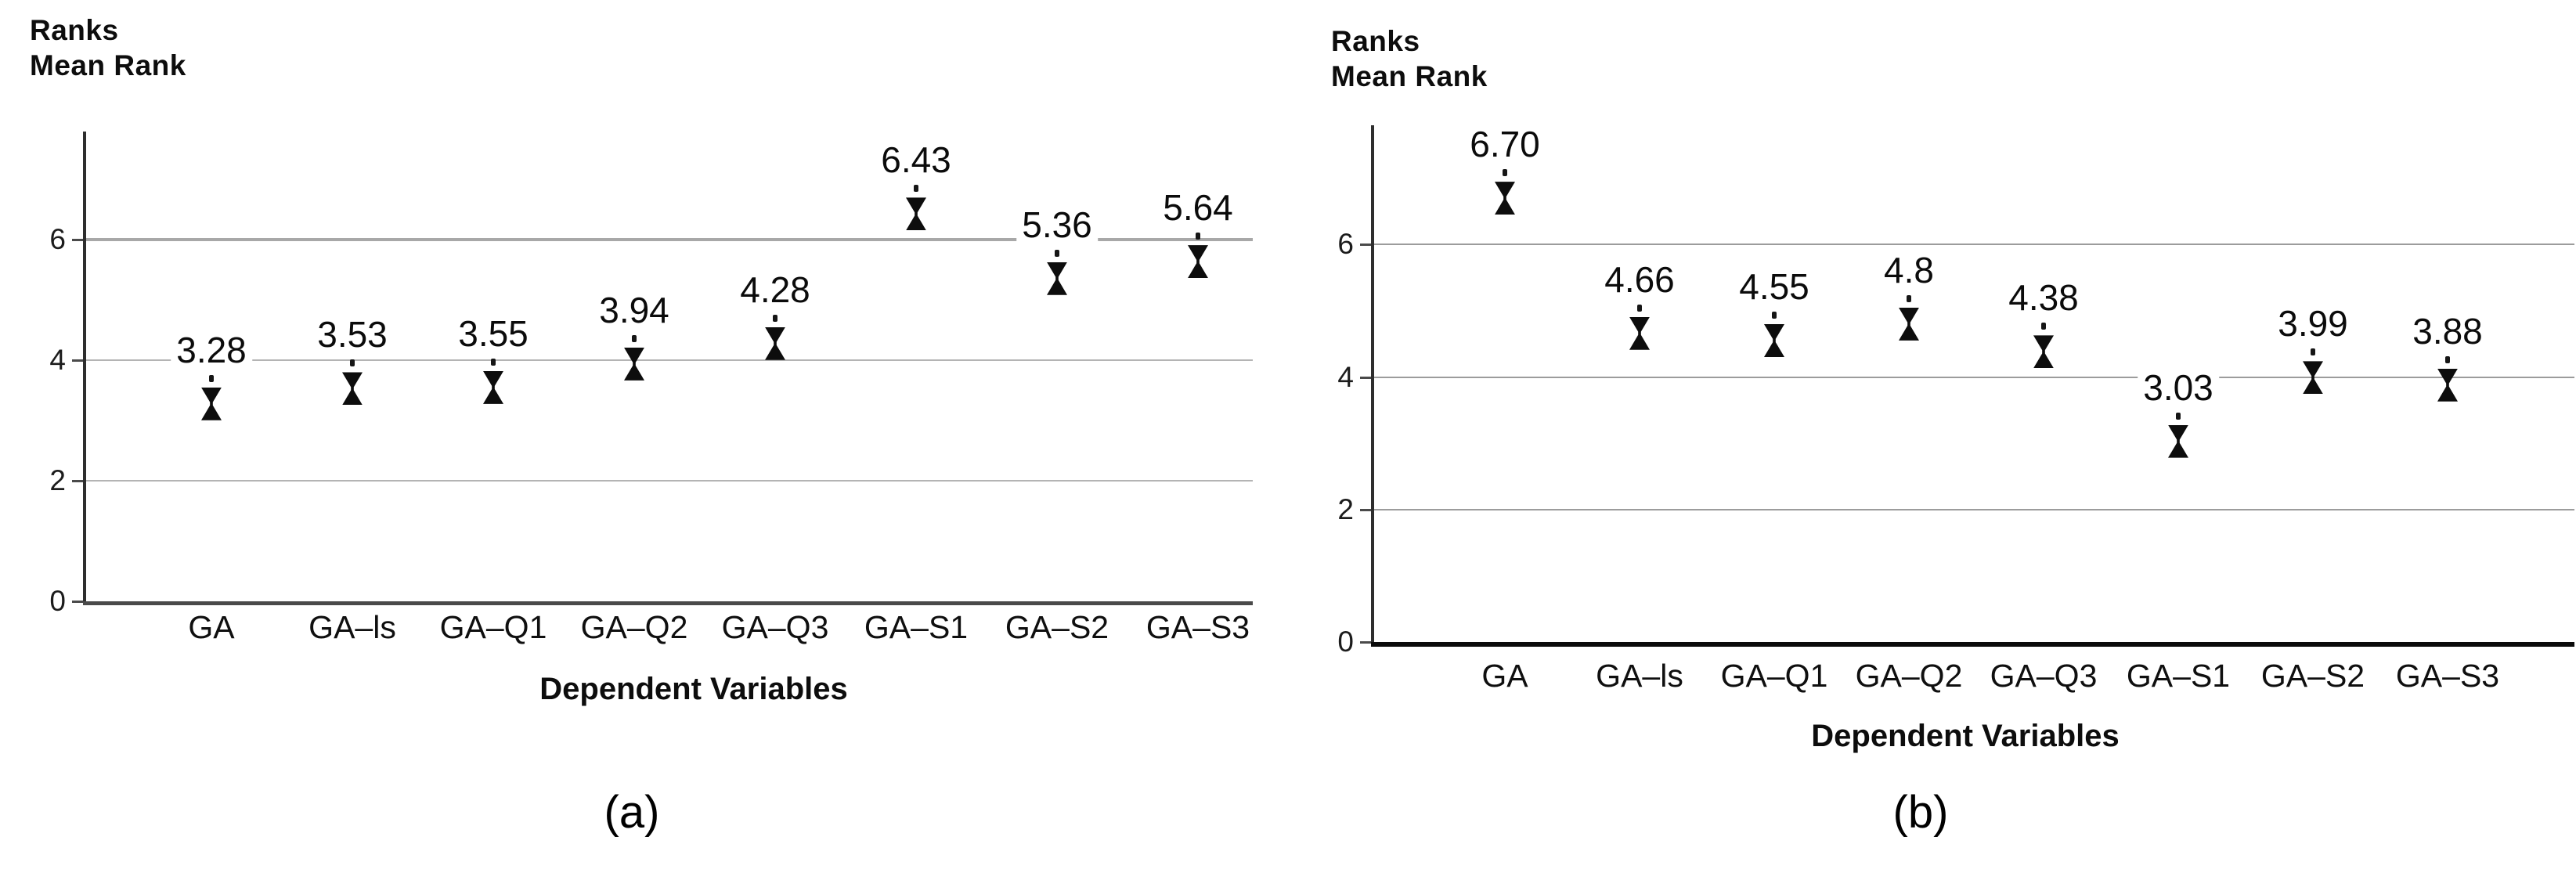  I want to click on value-label: 3.99, so click(2313, 324).